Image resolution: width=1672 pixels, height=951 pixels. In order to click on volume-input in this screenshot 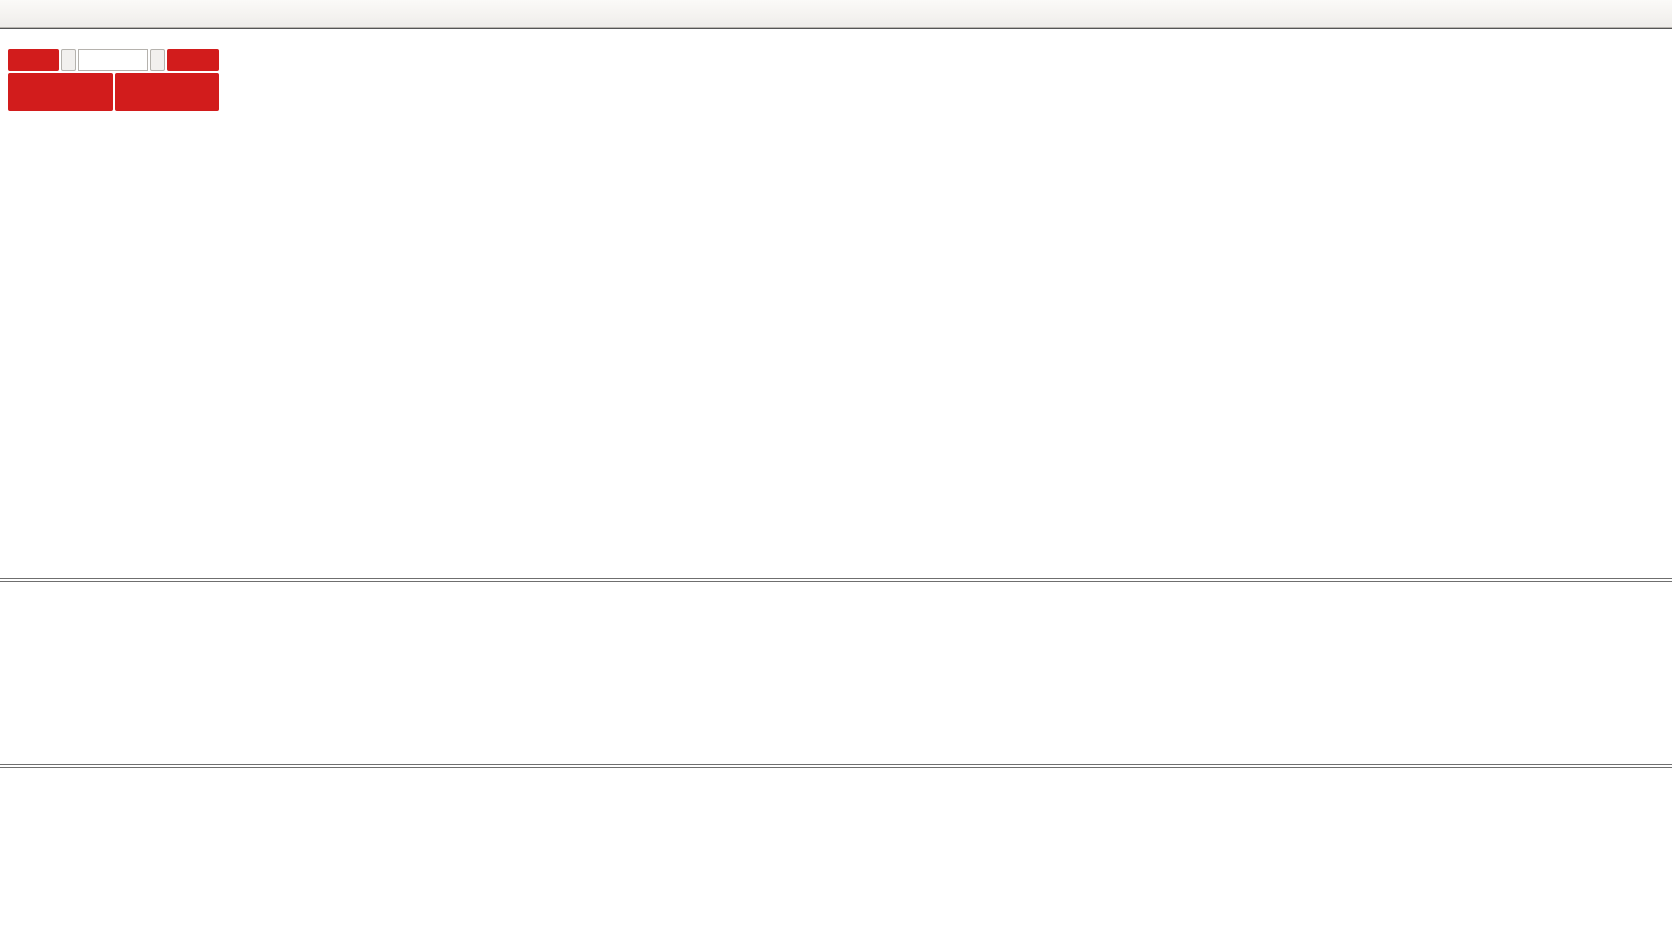, I will do `click(113, 60)`.